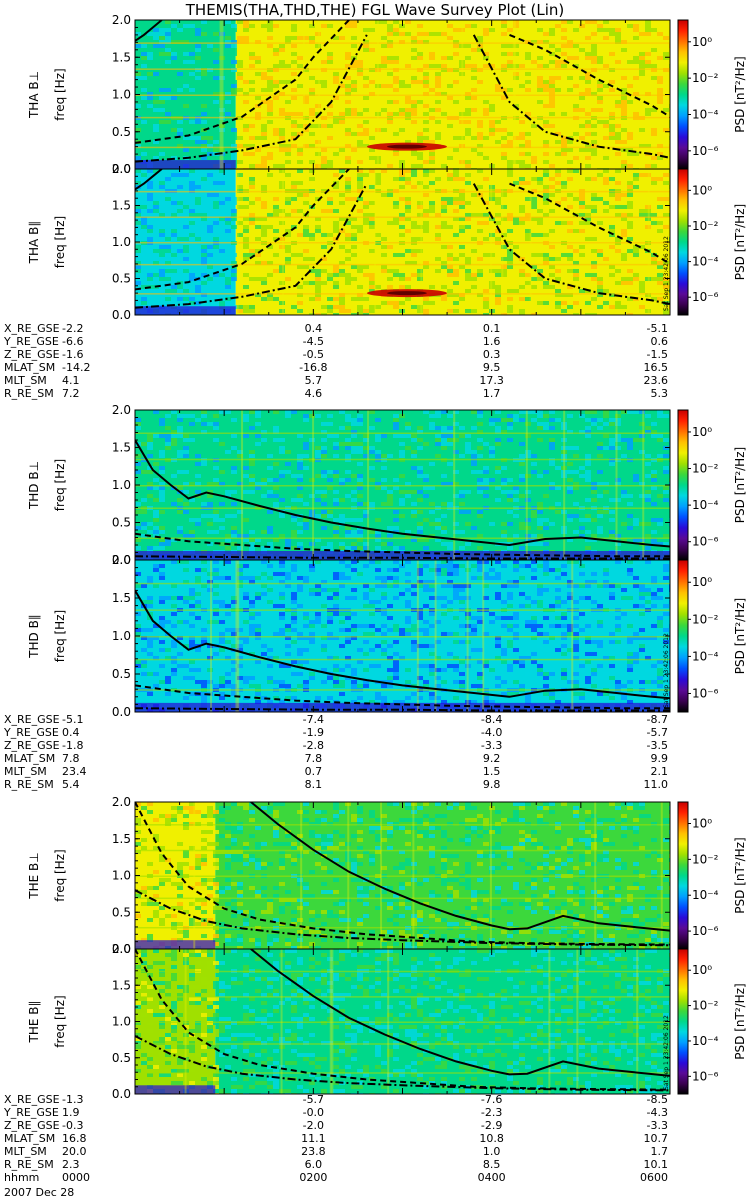  What do you see at coordinates (491, 1099) in the screenshot?
I see `ephemeris-value: -7.6` at bounding box center [491, 1099].